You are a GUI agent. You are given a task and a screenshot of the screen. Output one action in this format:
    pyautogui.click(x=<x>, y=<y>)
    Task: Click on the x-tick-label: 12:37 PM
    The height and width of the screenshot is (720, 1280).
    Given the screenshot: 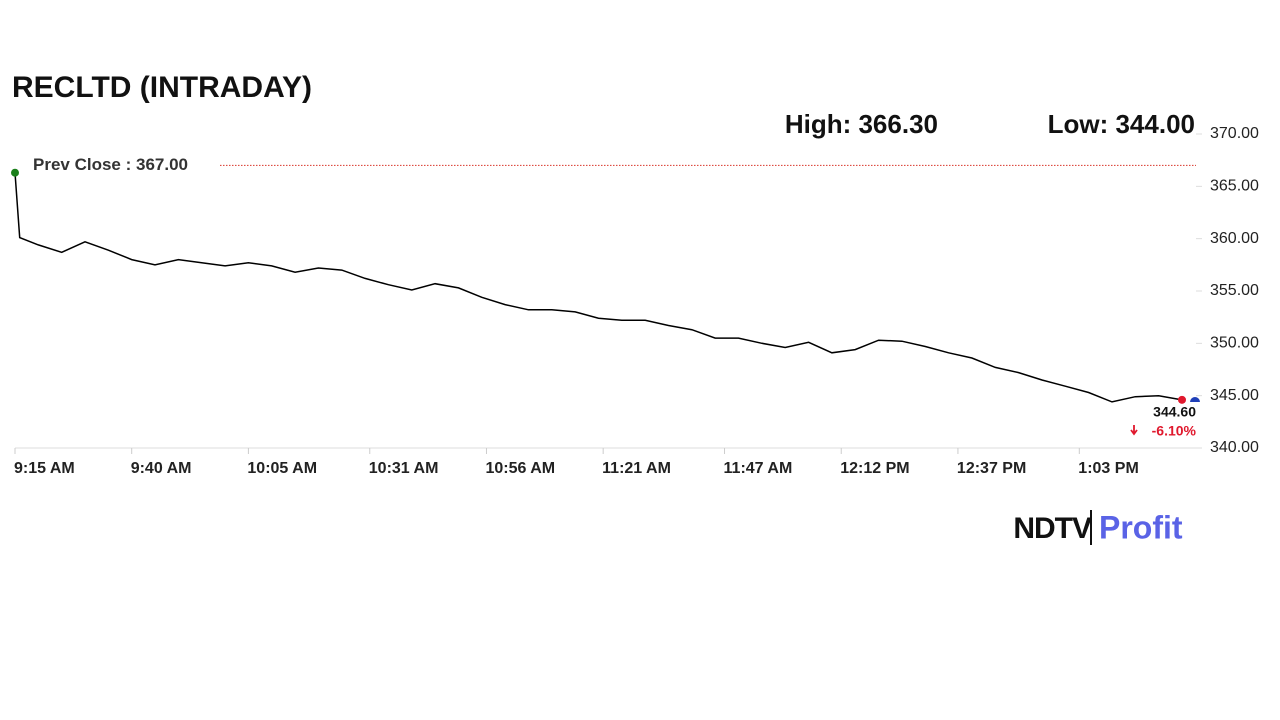 What is the action you would take?
    pyautogui.click(x=991, y=468)
    